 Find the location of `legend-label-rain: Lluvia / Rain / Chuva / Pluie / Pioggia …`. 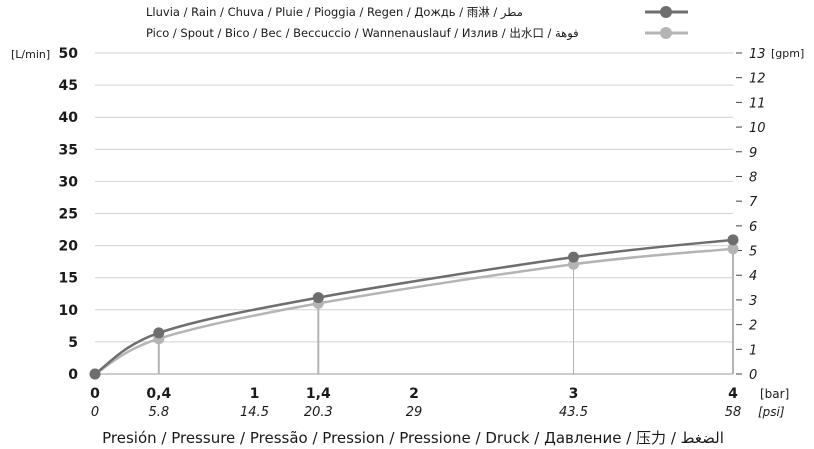

legend-label-rain: Lluvia / Rain / Chuva / Pluie / Pioggia … is located at coordinates (334, 12).